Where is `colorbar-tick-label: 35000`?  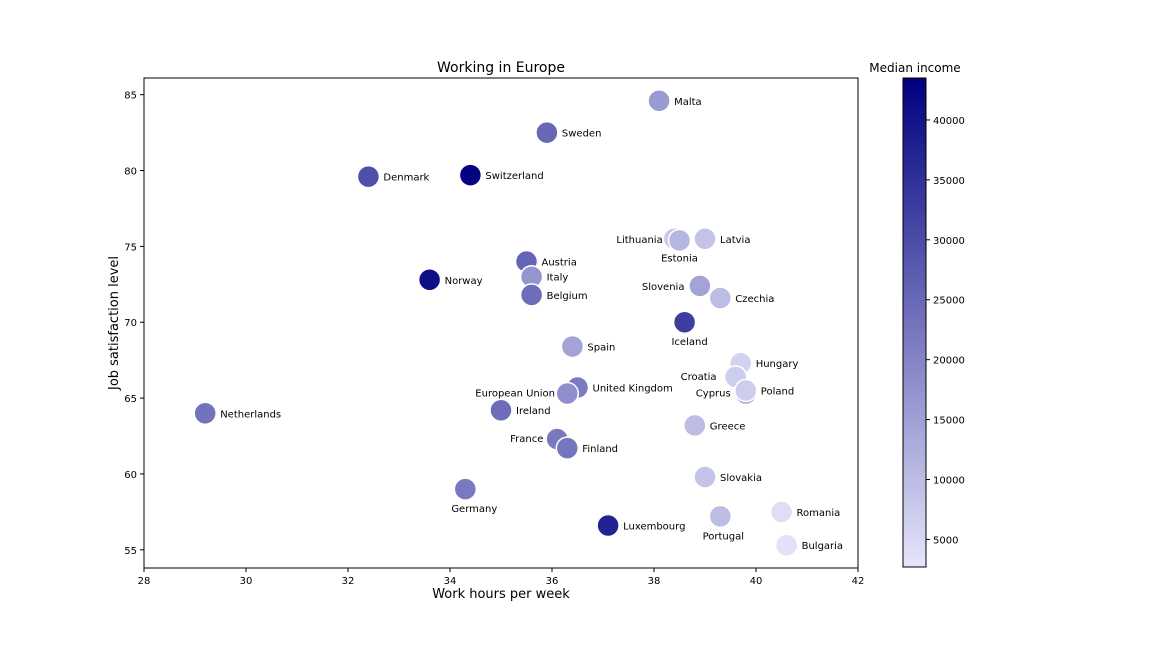 colorbar-tick-label: 35000 is located at coordinates (949, 181).